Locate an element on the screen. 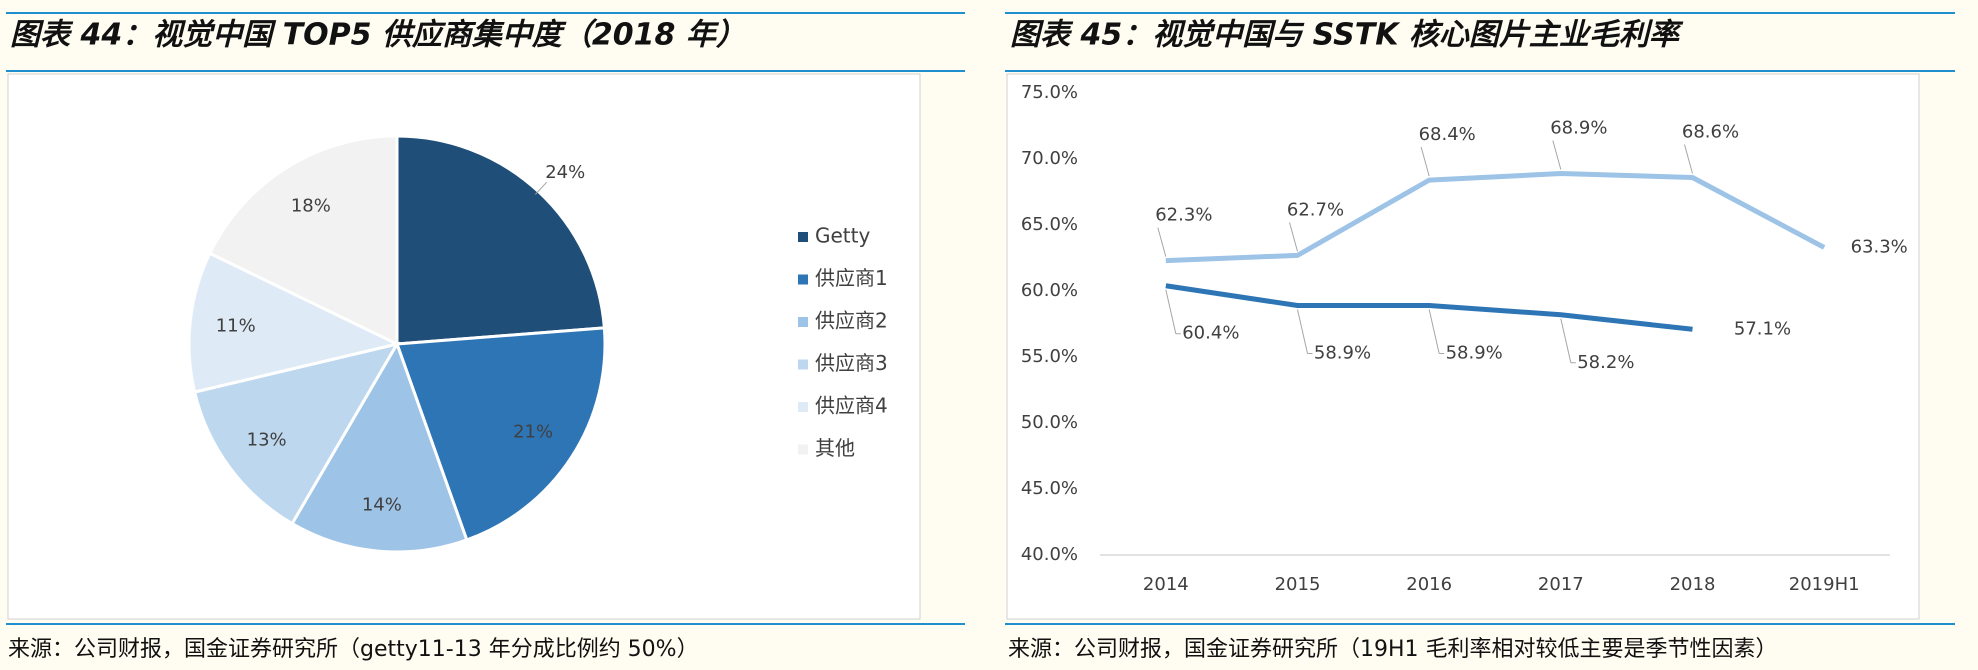  data-label: 68.4% is located at coordinates (1447, 134).